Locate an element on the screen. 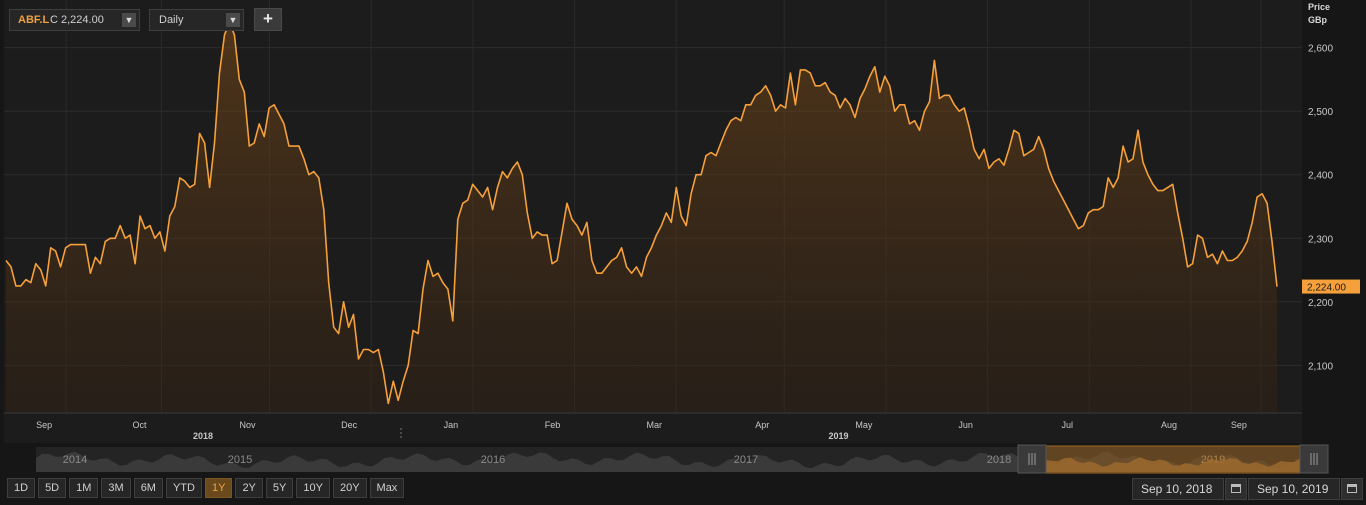 The height and width of the screenshot is (505, 1366). navigator-year-label: 2018 is located at coordinates (999, 460).